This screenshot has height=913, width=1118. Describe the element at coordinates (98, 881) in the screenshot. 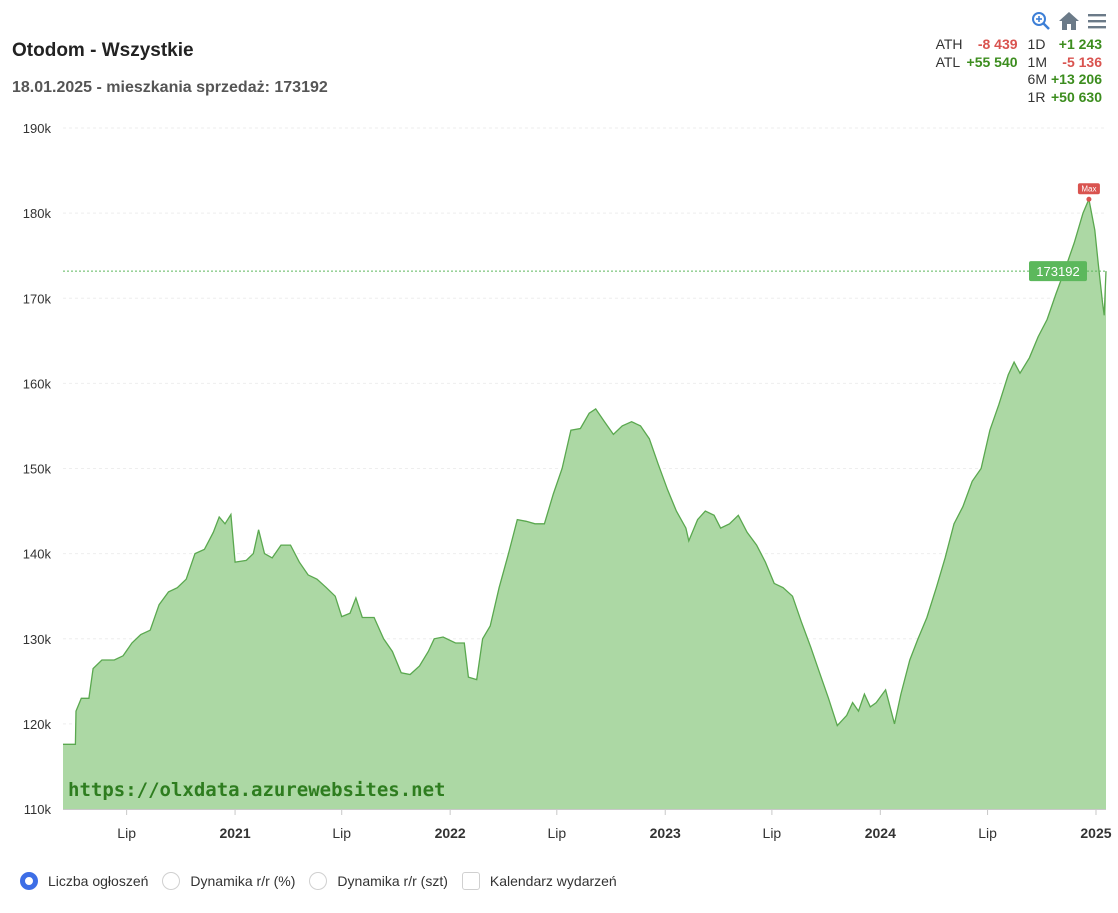

I see `legend-option-label: Liczba ogłoszeń` at that location.